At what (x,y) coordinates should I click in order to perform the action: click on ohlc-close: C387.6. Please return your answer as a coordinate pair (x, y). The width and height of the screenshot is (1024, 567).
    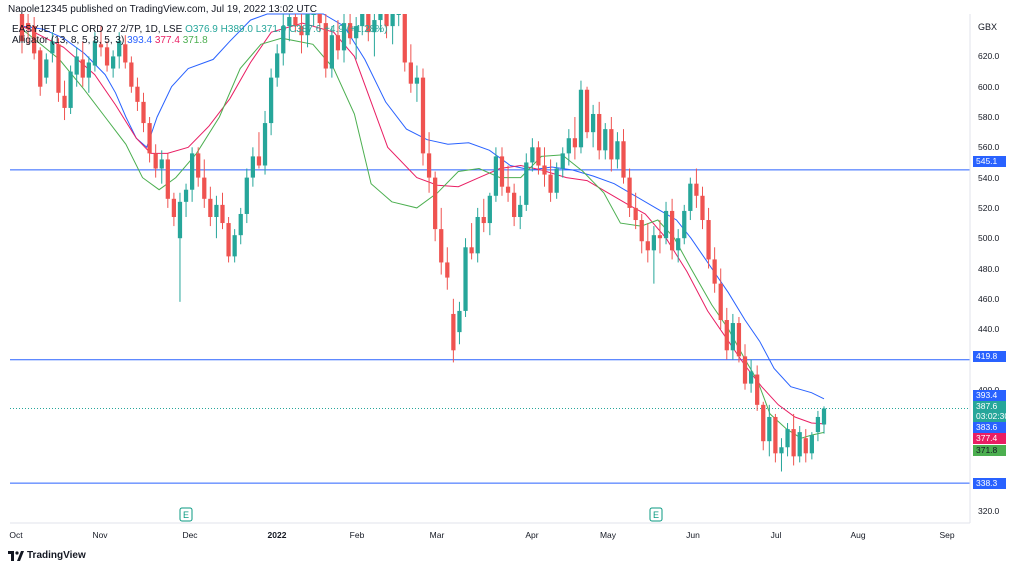
    Looking at the image, I should click on (305, 29).